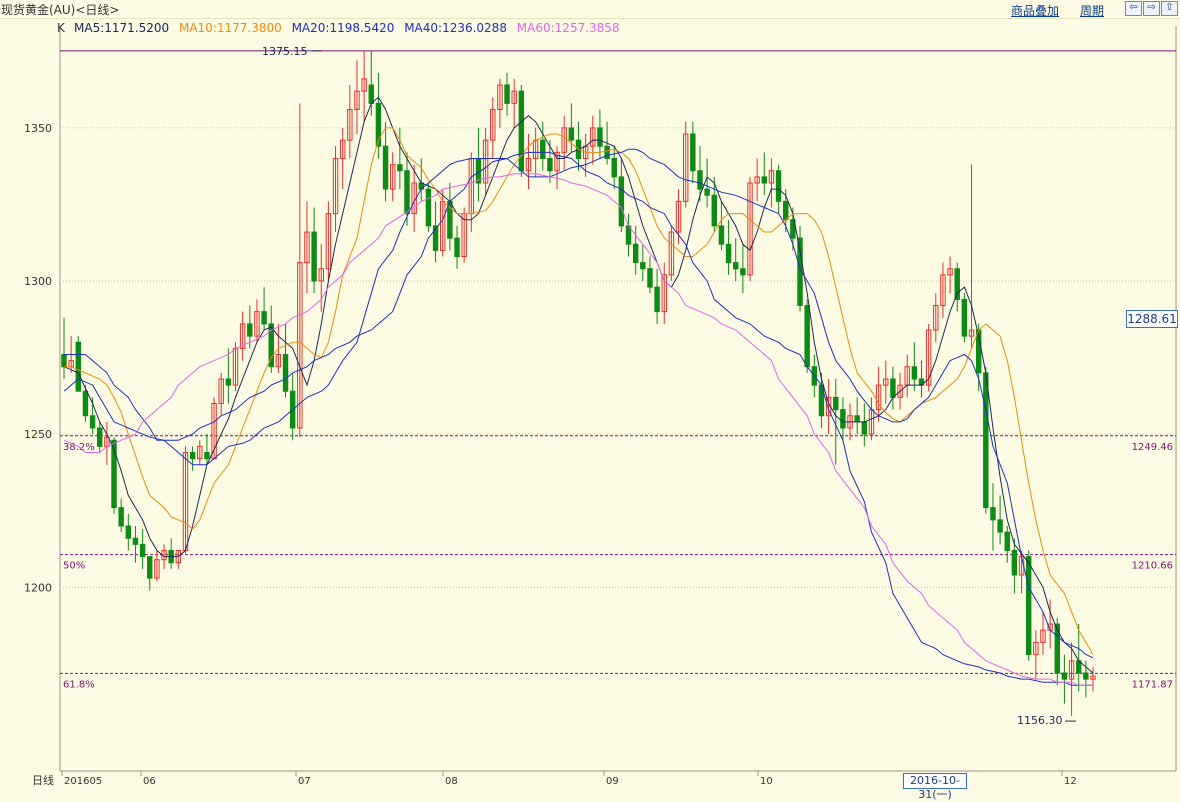 Image resolution: width=1180 pixels, height=802 pixels. Describe the element at coordinates (612, 781) in the screenshot. I see `x-tick-label: 09` at that location.